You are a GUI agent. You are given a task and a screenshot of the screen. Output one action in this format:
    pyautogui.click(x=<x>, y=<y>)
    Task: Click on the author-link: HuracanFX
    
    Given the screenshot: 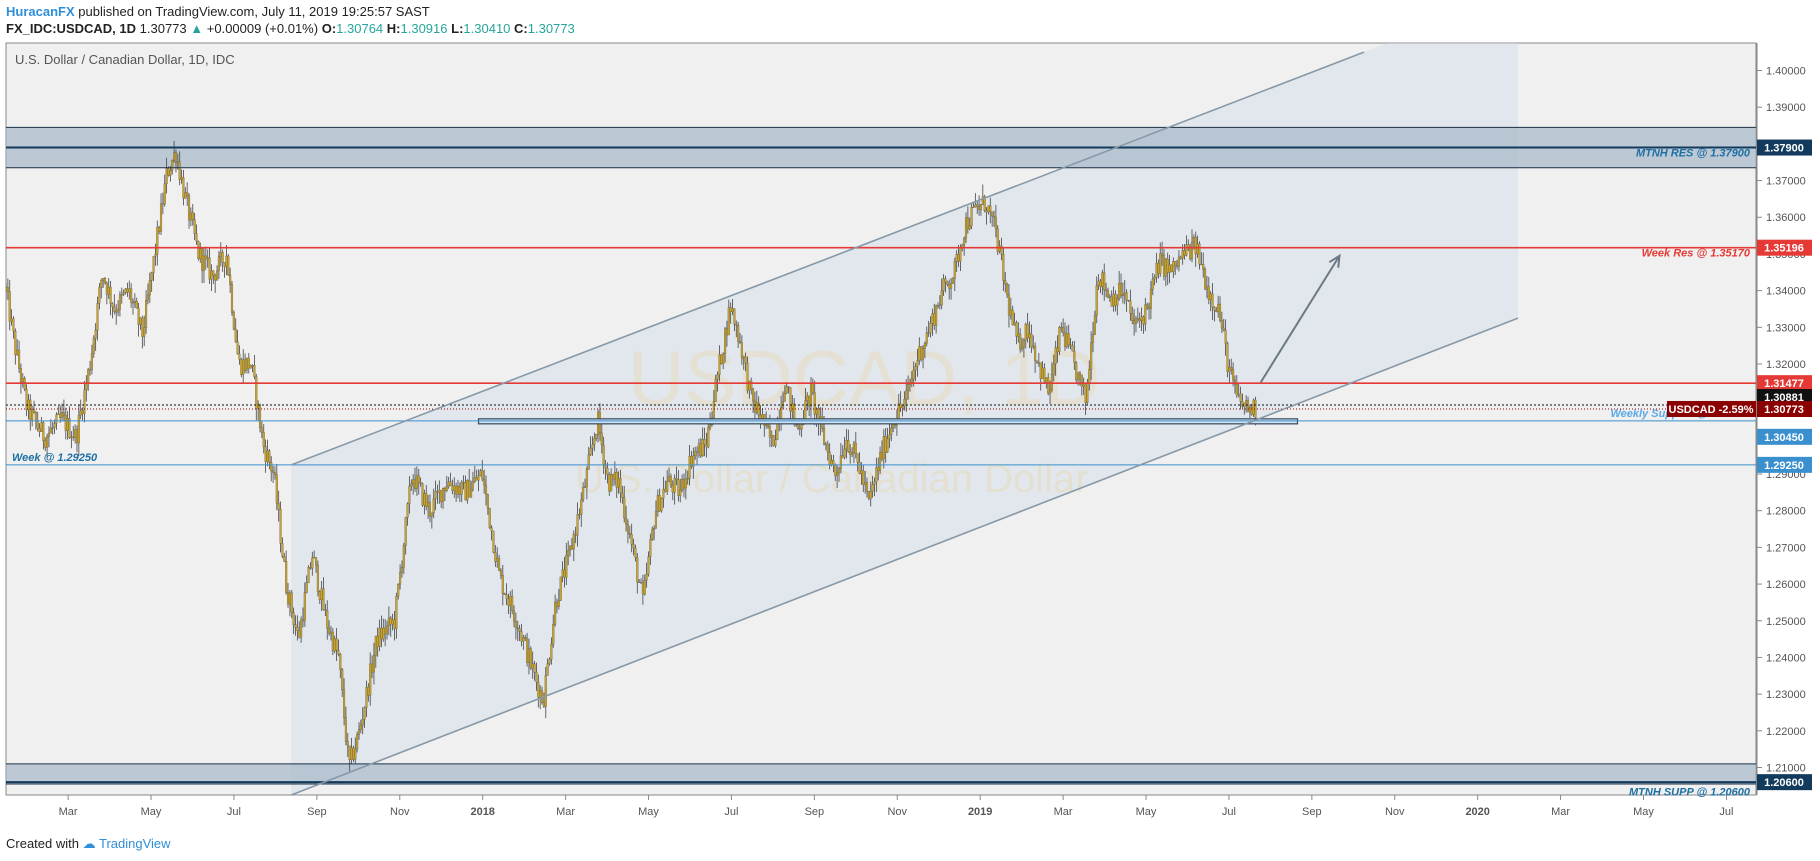 What is the action you would take?
    pyautogui.click(x=40, y=11)
    